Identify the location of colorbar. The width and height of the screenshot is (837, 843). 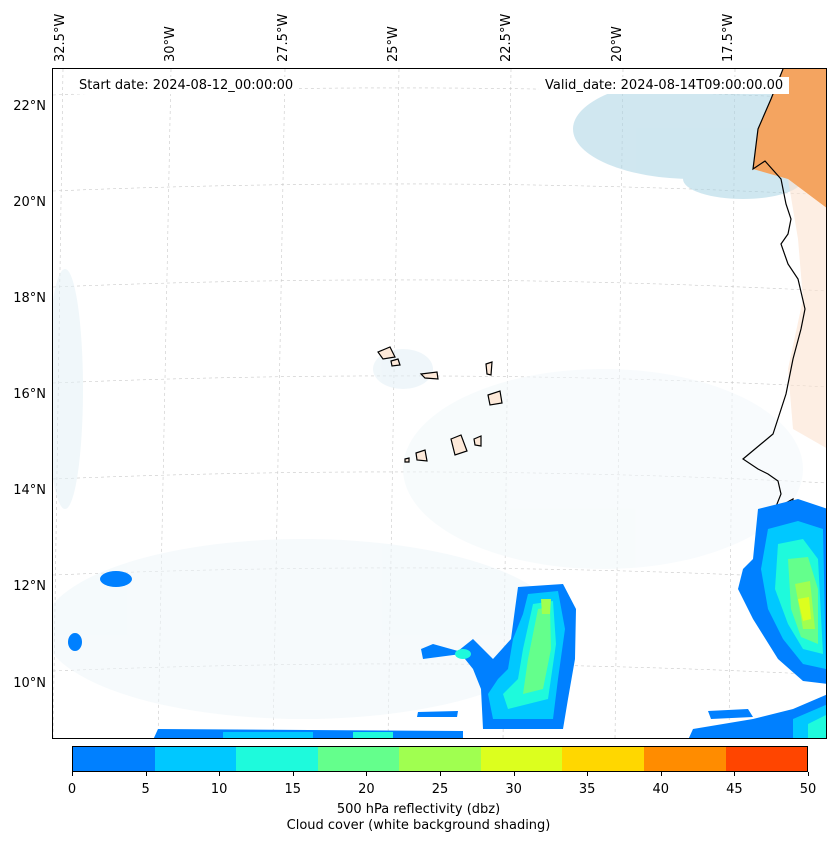
(440, 759).